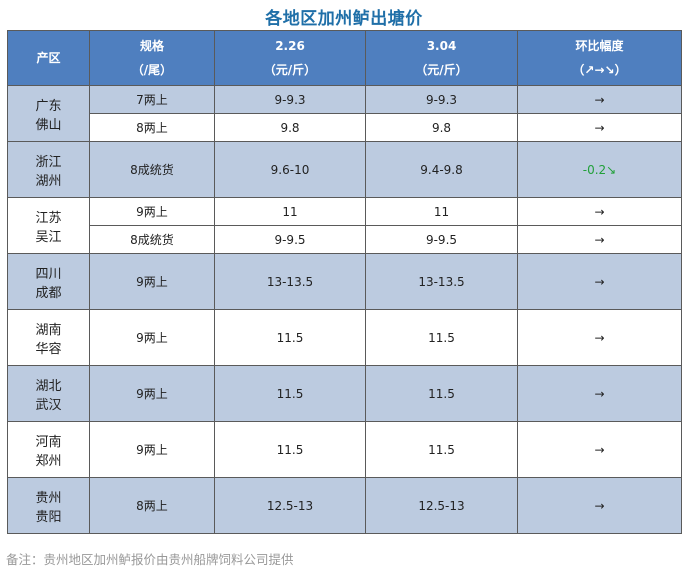 The image size is (688, 572). What do you see at coordinates (48, 106) in the screenshot?
I see `region-province: 广东` at bounding box center [48, 106].